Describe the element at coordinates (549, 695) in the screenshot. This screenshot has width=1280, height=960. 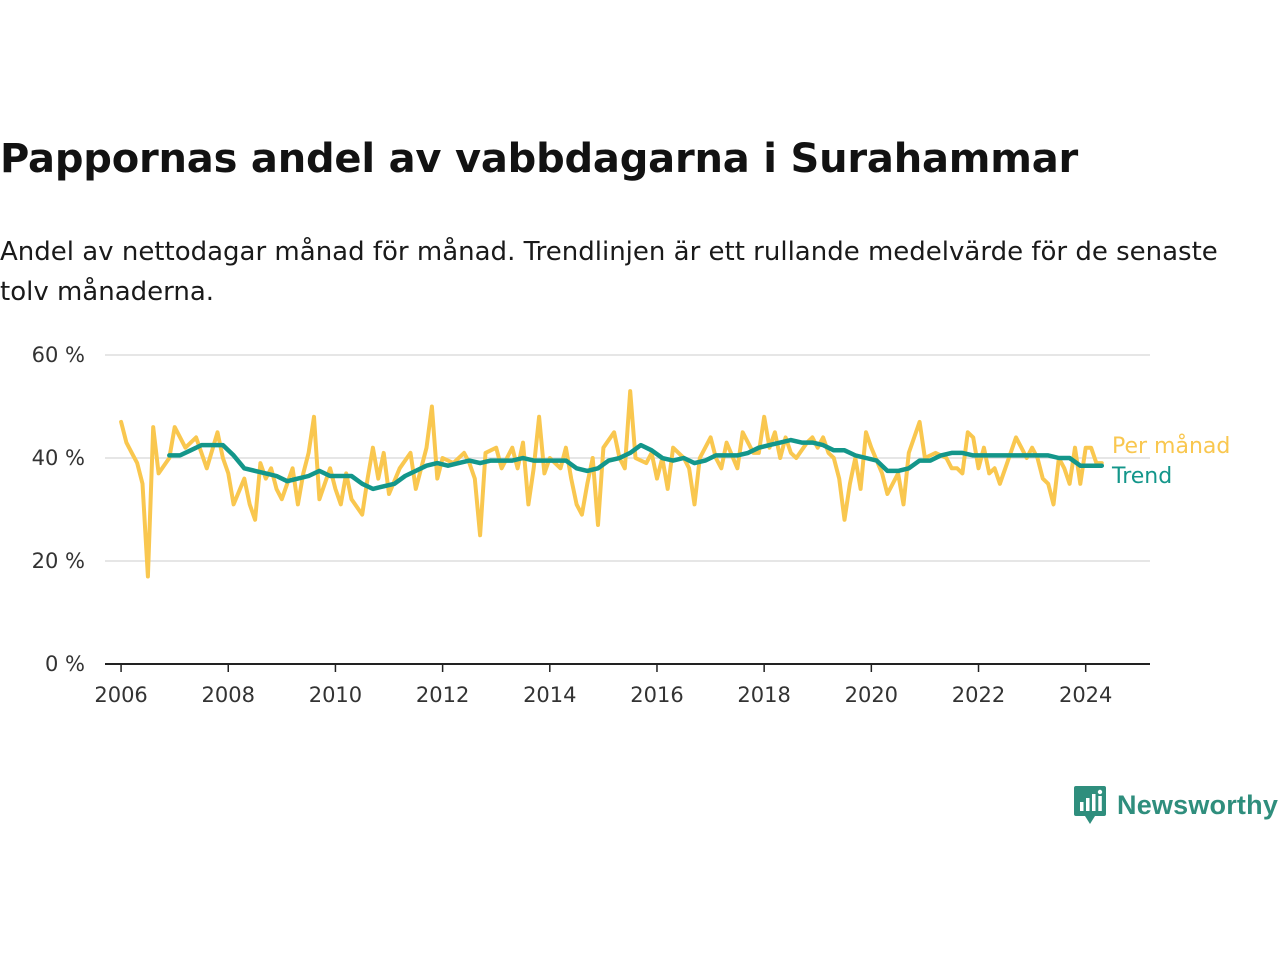
I see `x-tick-label: 2014` at that location.